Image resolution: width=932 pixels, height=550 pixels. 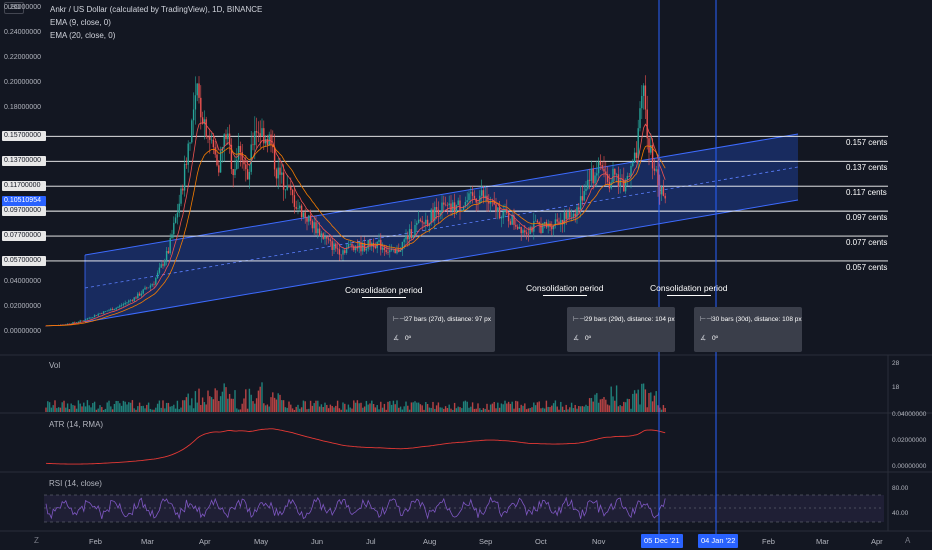 What do you see at coordinates (706, 319) in the screenshot?
I see `ruler-icon: ⊢⊣` at bounding box center [706, 319].